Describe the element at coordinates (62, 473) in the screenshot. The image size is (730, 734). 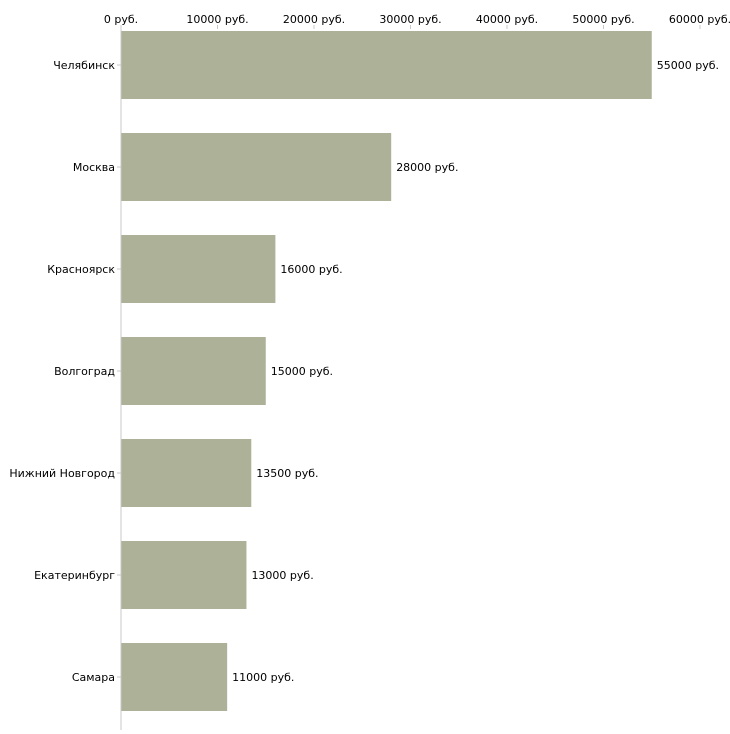
I see `category-label: Нижний Новгород` at that location.